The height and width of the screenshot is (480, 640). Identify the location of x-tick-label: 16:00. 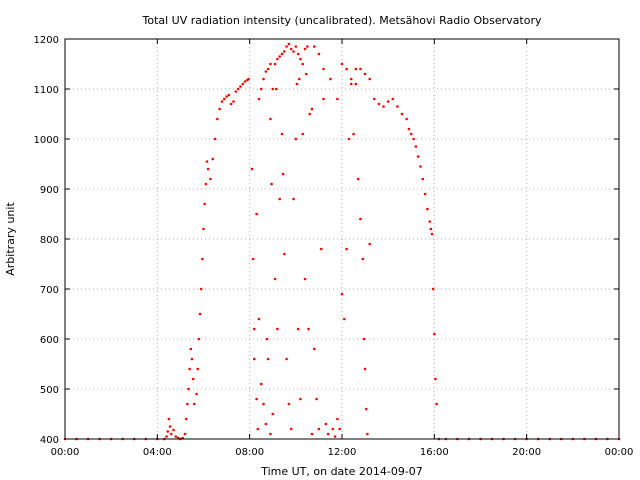
(434, 452).